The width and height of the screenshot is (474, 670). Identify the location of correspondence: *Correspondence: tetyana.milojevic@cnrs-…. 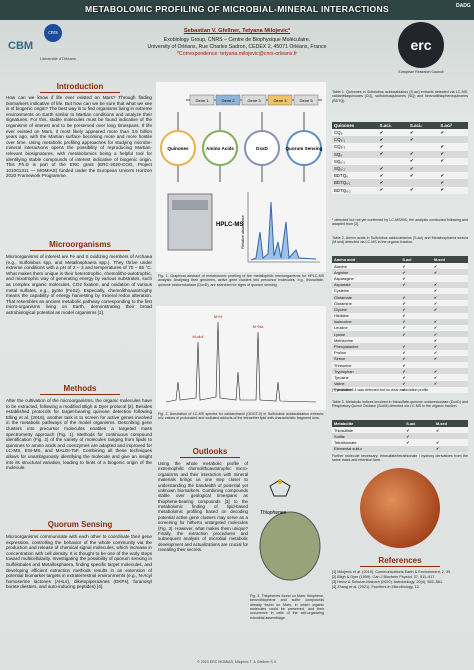
(237, 53).